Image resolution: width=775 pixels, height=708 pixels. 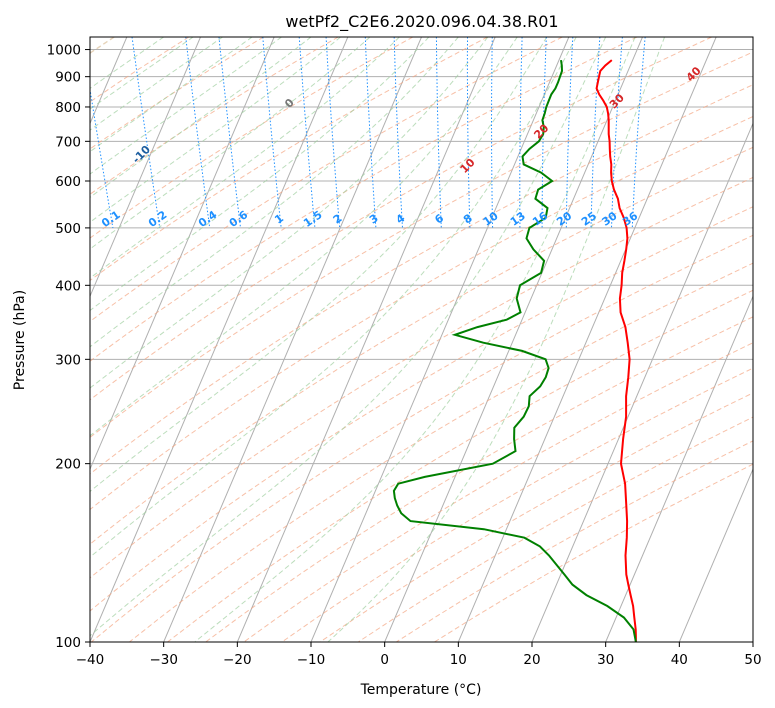 I want to click on y-tick-label: 400, so click(x=68, y=286).